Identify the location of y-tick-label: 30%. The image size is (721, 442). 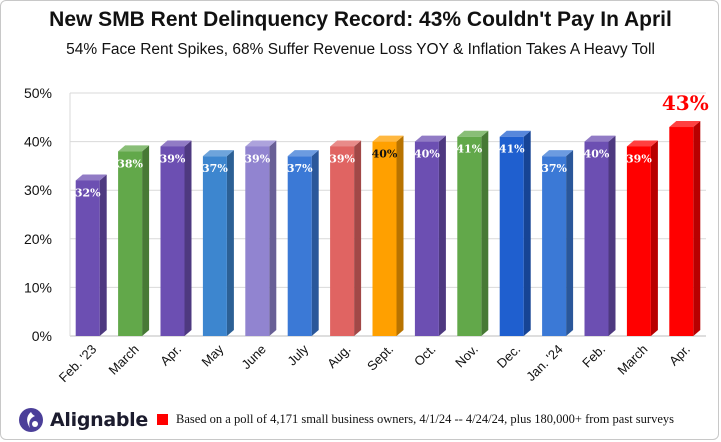
(38, 190).